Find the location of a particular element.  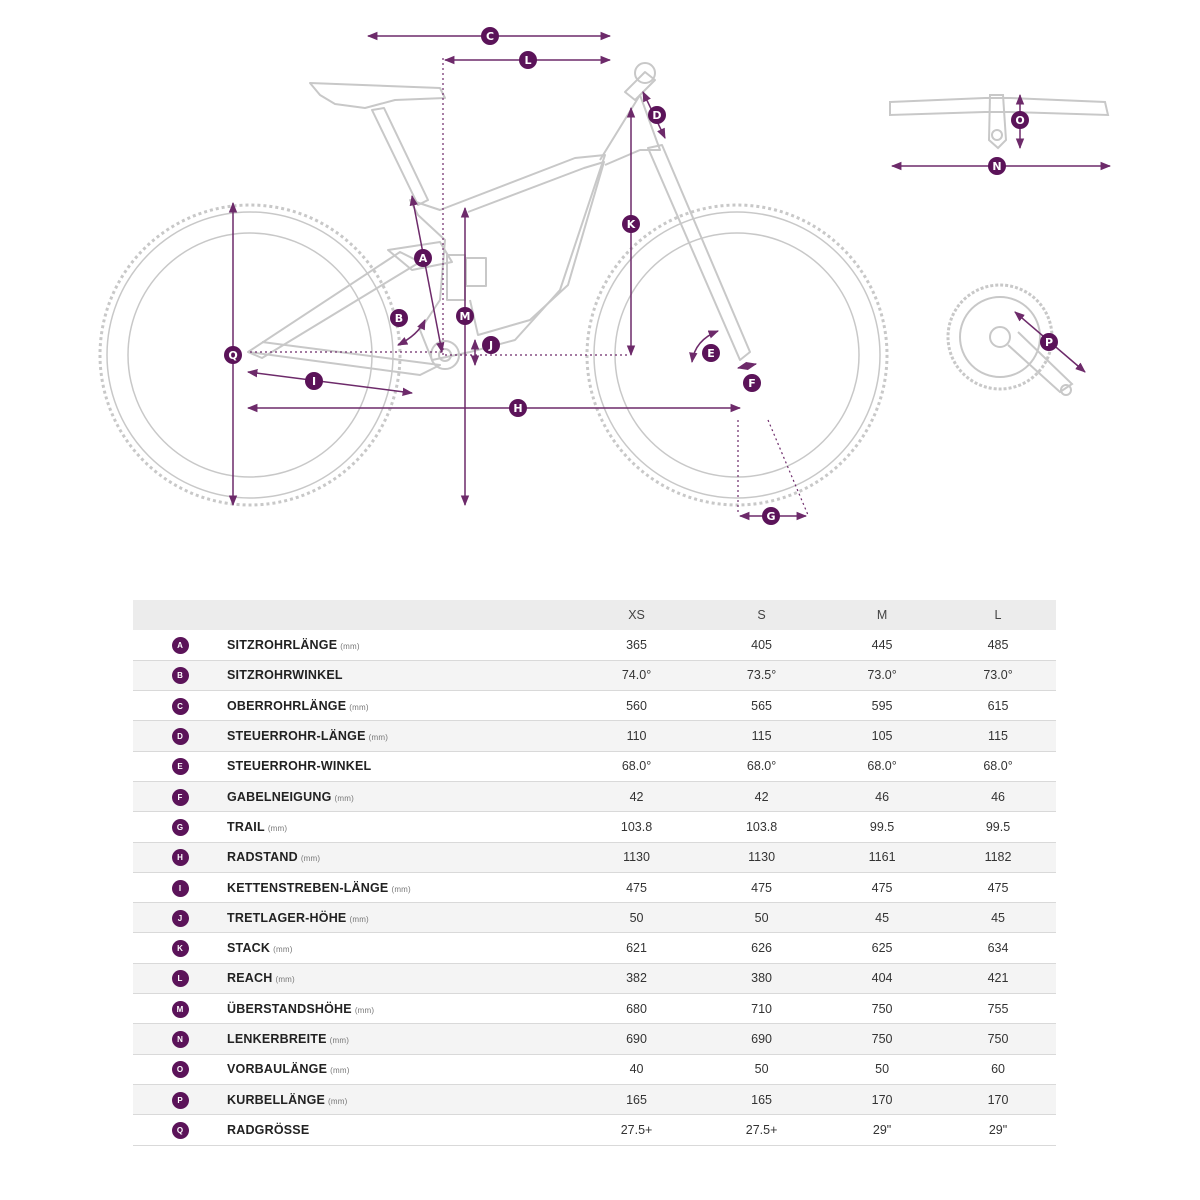

row-badge-cell: G is located at coordinates (180, 827).